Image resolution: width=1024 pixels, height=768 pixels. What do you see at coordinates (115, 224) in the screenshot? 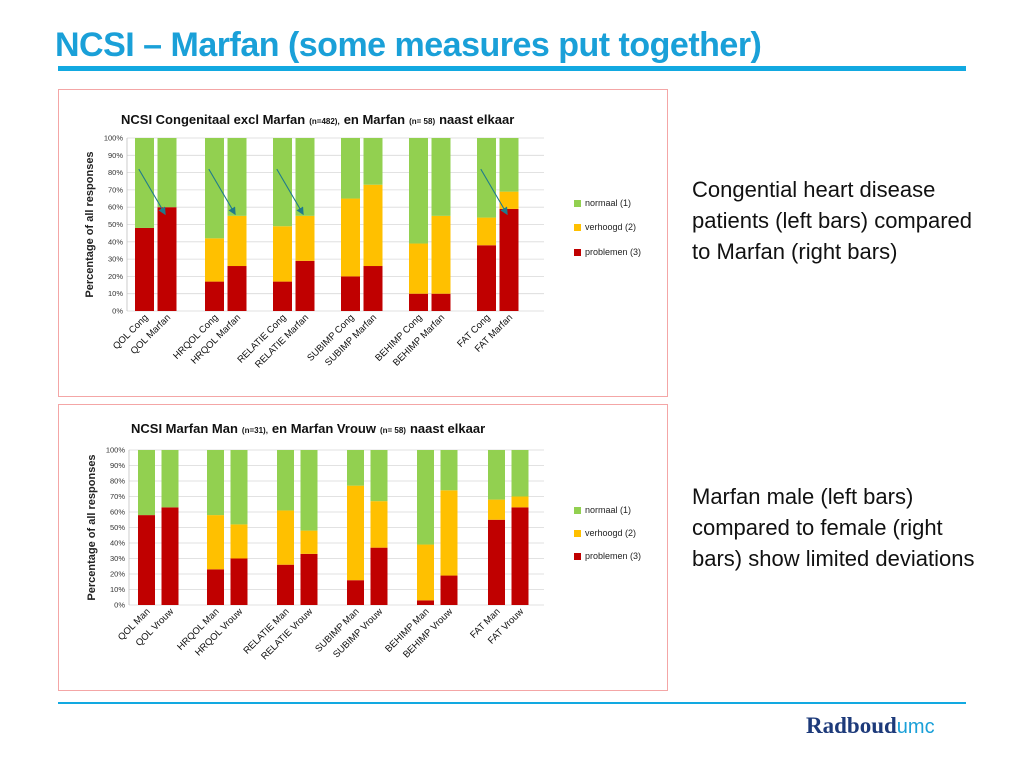
I see `y-tick-label: 50%` at bounding box center [115, 224].